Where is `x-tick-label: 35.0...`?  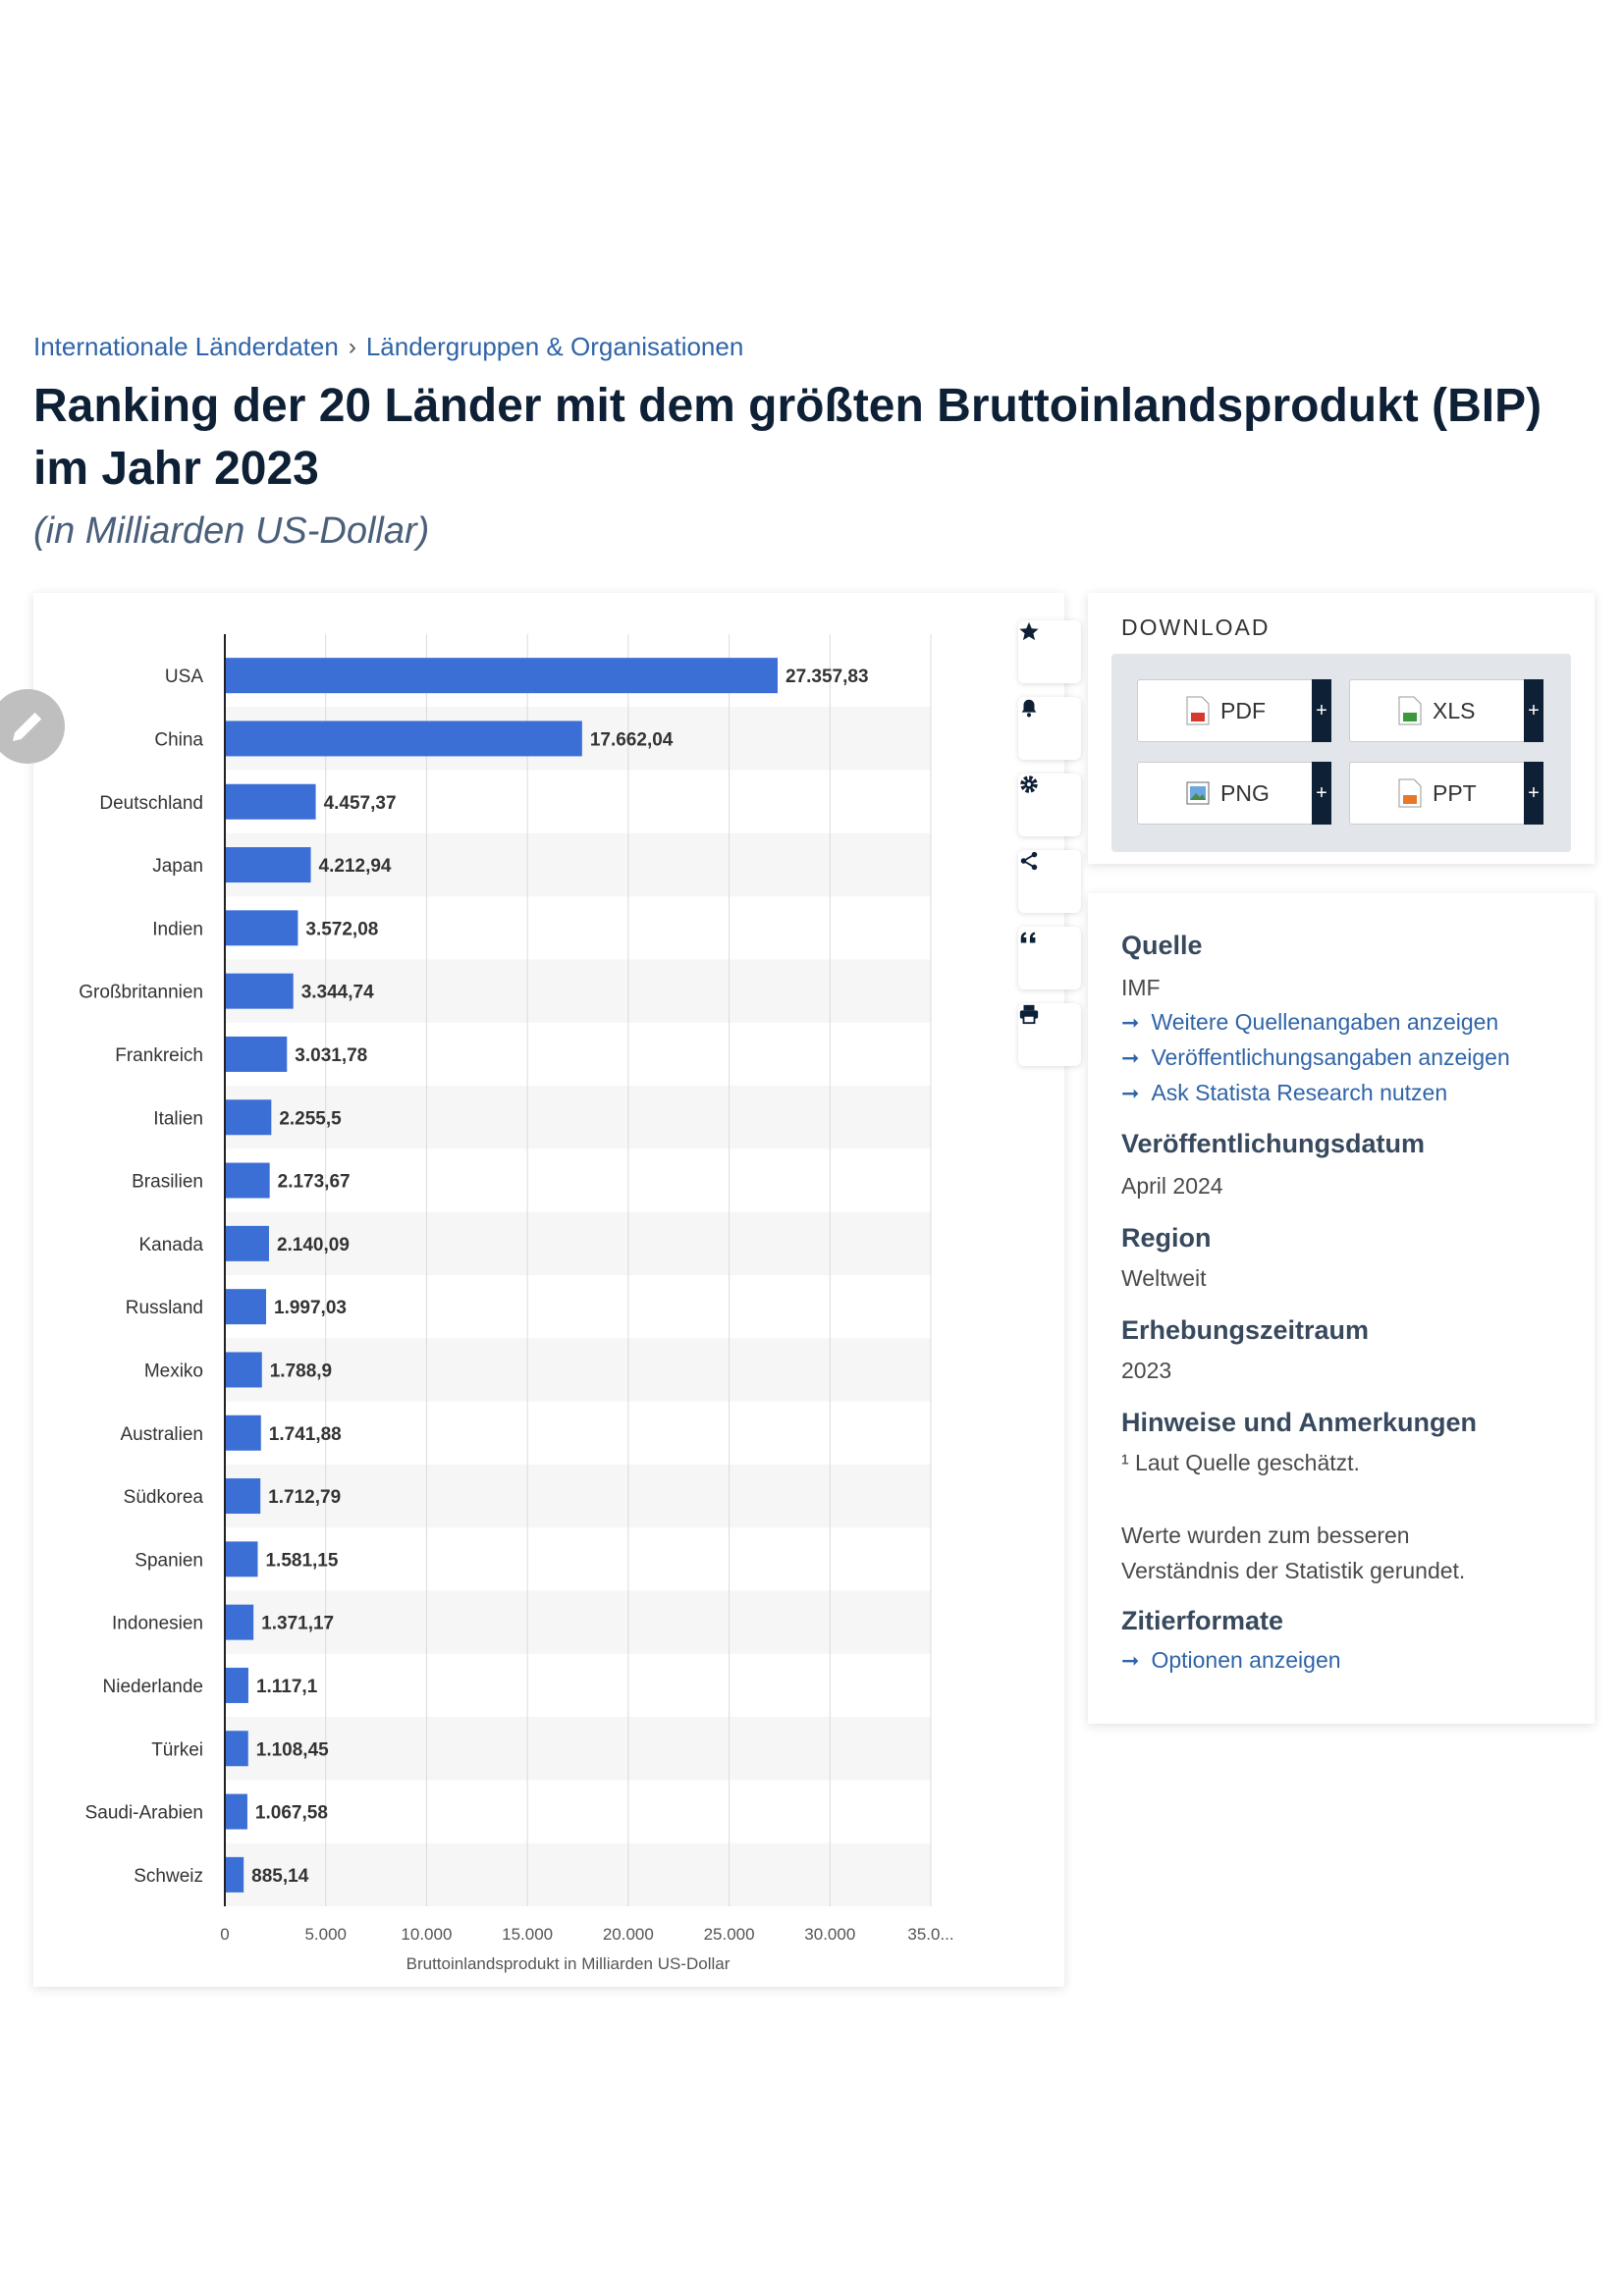 x-tick-label: 35.0... is located at coordinates (930, 1934).